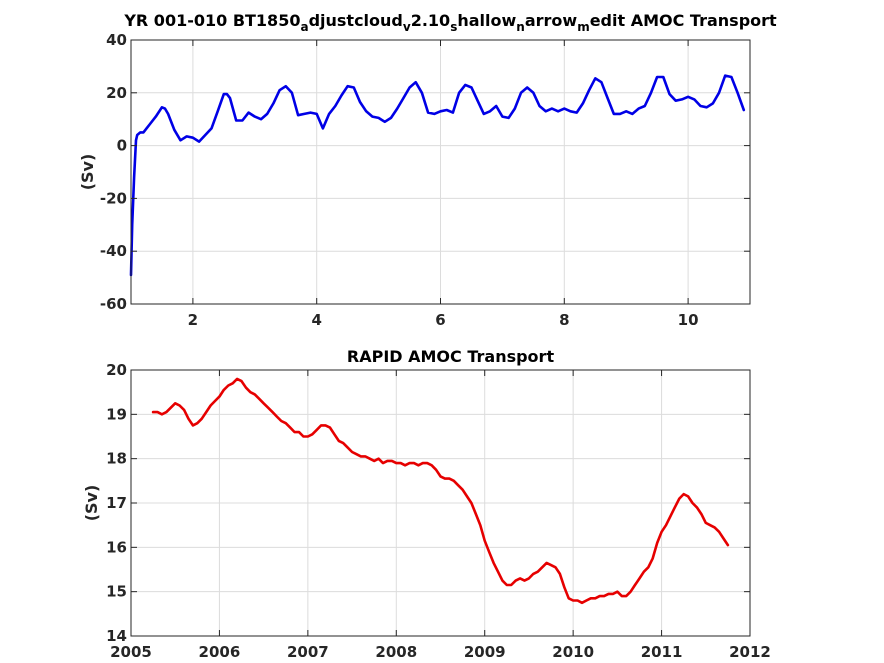 This screenshot has width=884, height=663. What do you see at coordinates (116, 414) in the screenshot?
I see `y-tick-label: 19` at bounding box center [116, 414].